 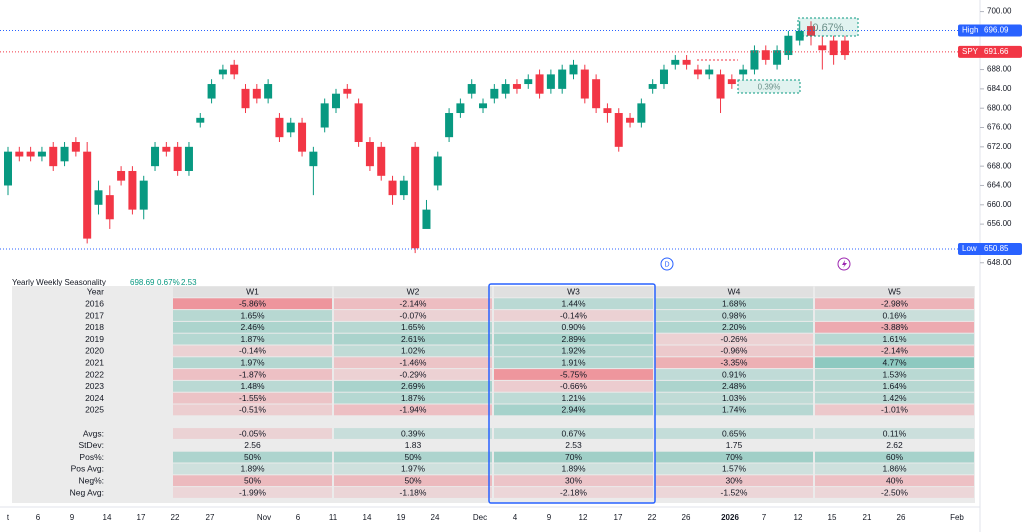 What do you see at coordinates (999, 165) in the screenshot?
I see `y-tick-label: 668.00` at bounding box center [999, 165].